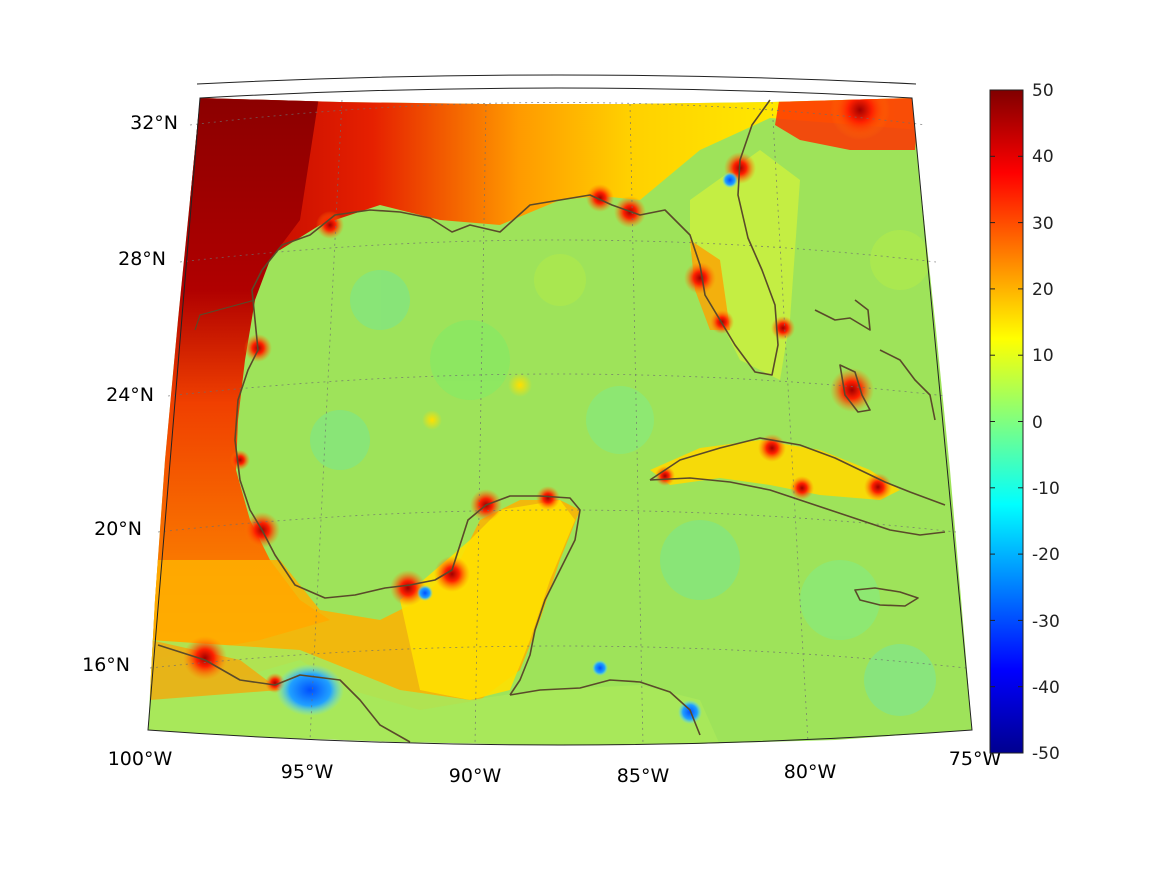  I want to click on colorbar-ticks, so click(1006, 421).